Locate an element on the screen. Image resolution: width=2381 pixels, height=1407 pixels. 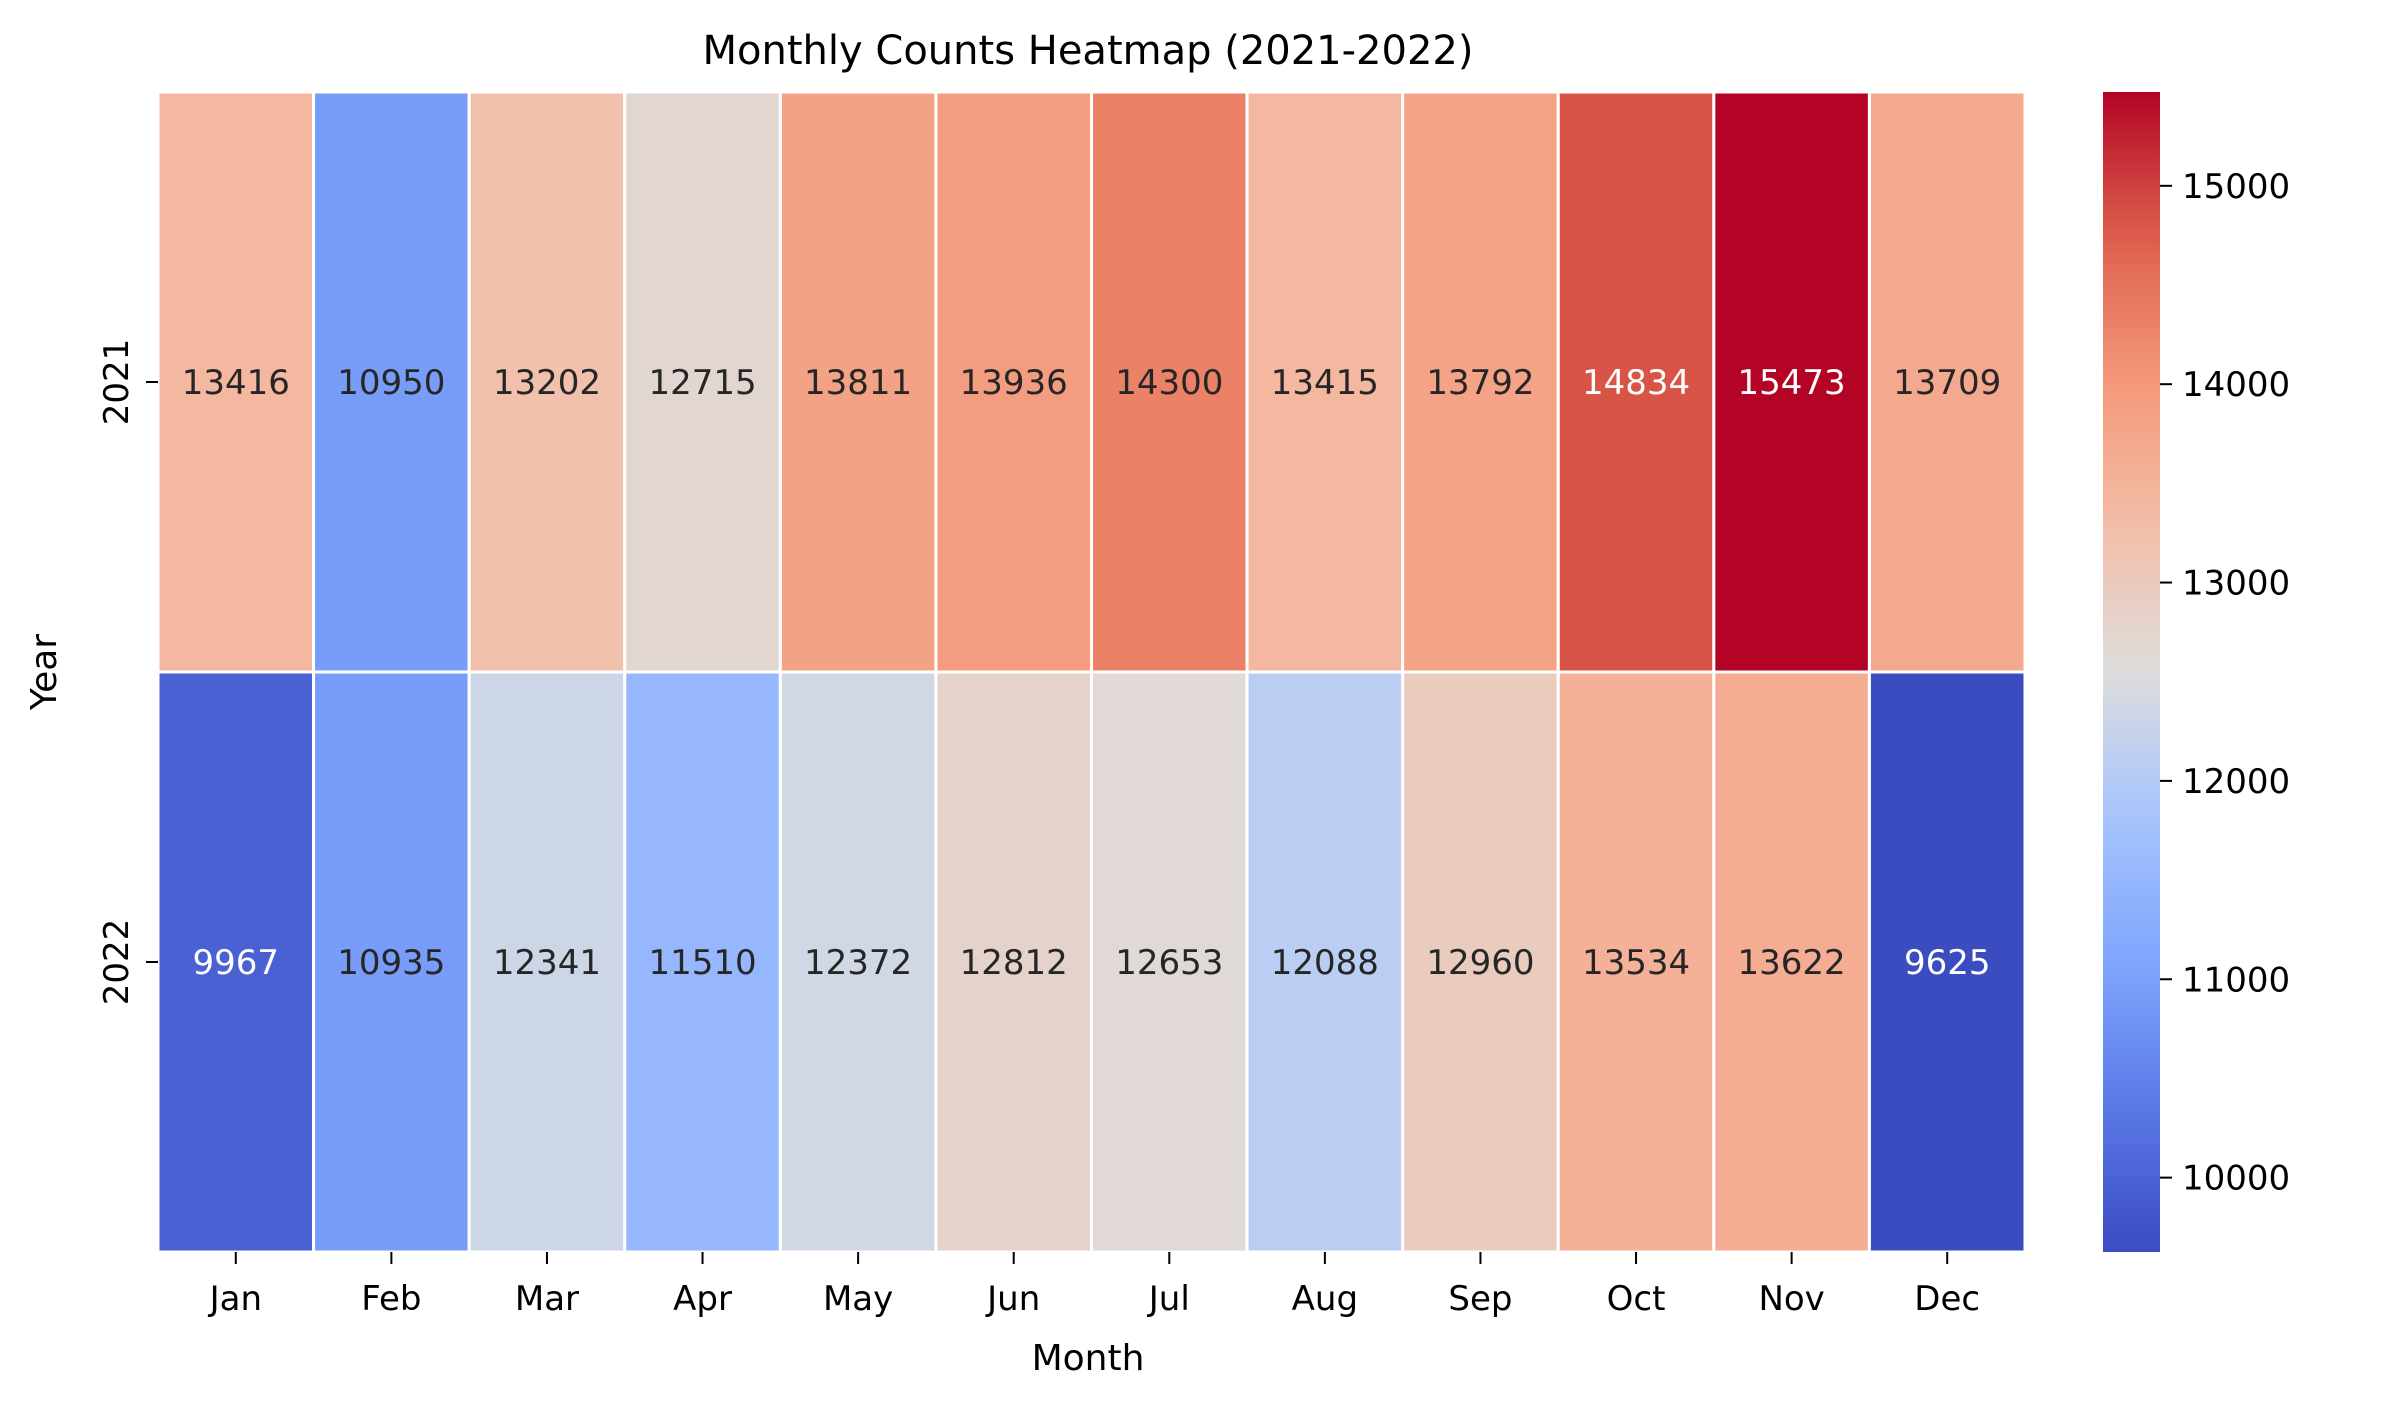
colorbar-tick-label: 11000 is located at coordinates (2236, 980).